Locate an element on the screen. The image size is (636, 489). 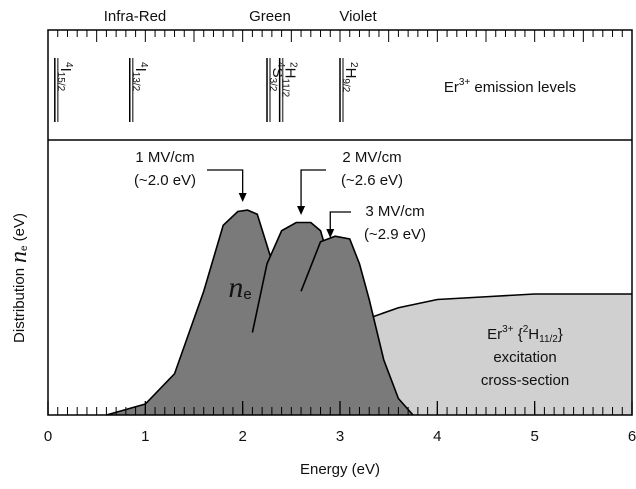
level-label: 2H9/2 is located at coordinates (349, 77).